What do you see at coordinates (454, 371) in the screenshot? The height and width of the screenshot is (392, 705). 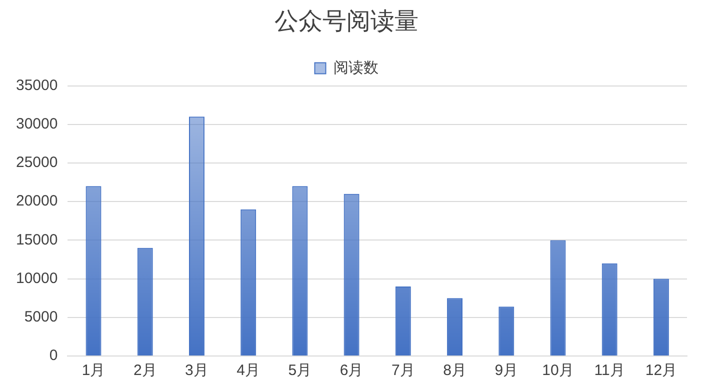 I see `x-tick-label: 8月` at bounding box center [454, 371].